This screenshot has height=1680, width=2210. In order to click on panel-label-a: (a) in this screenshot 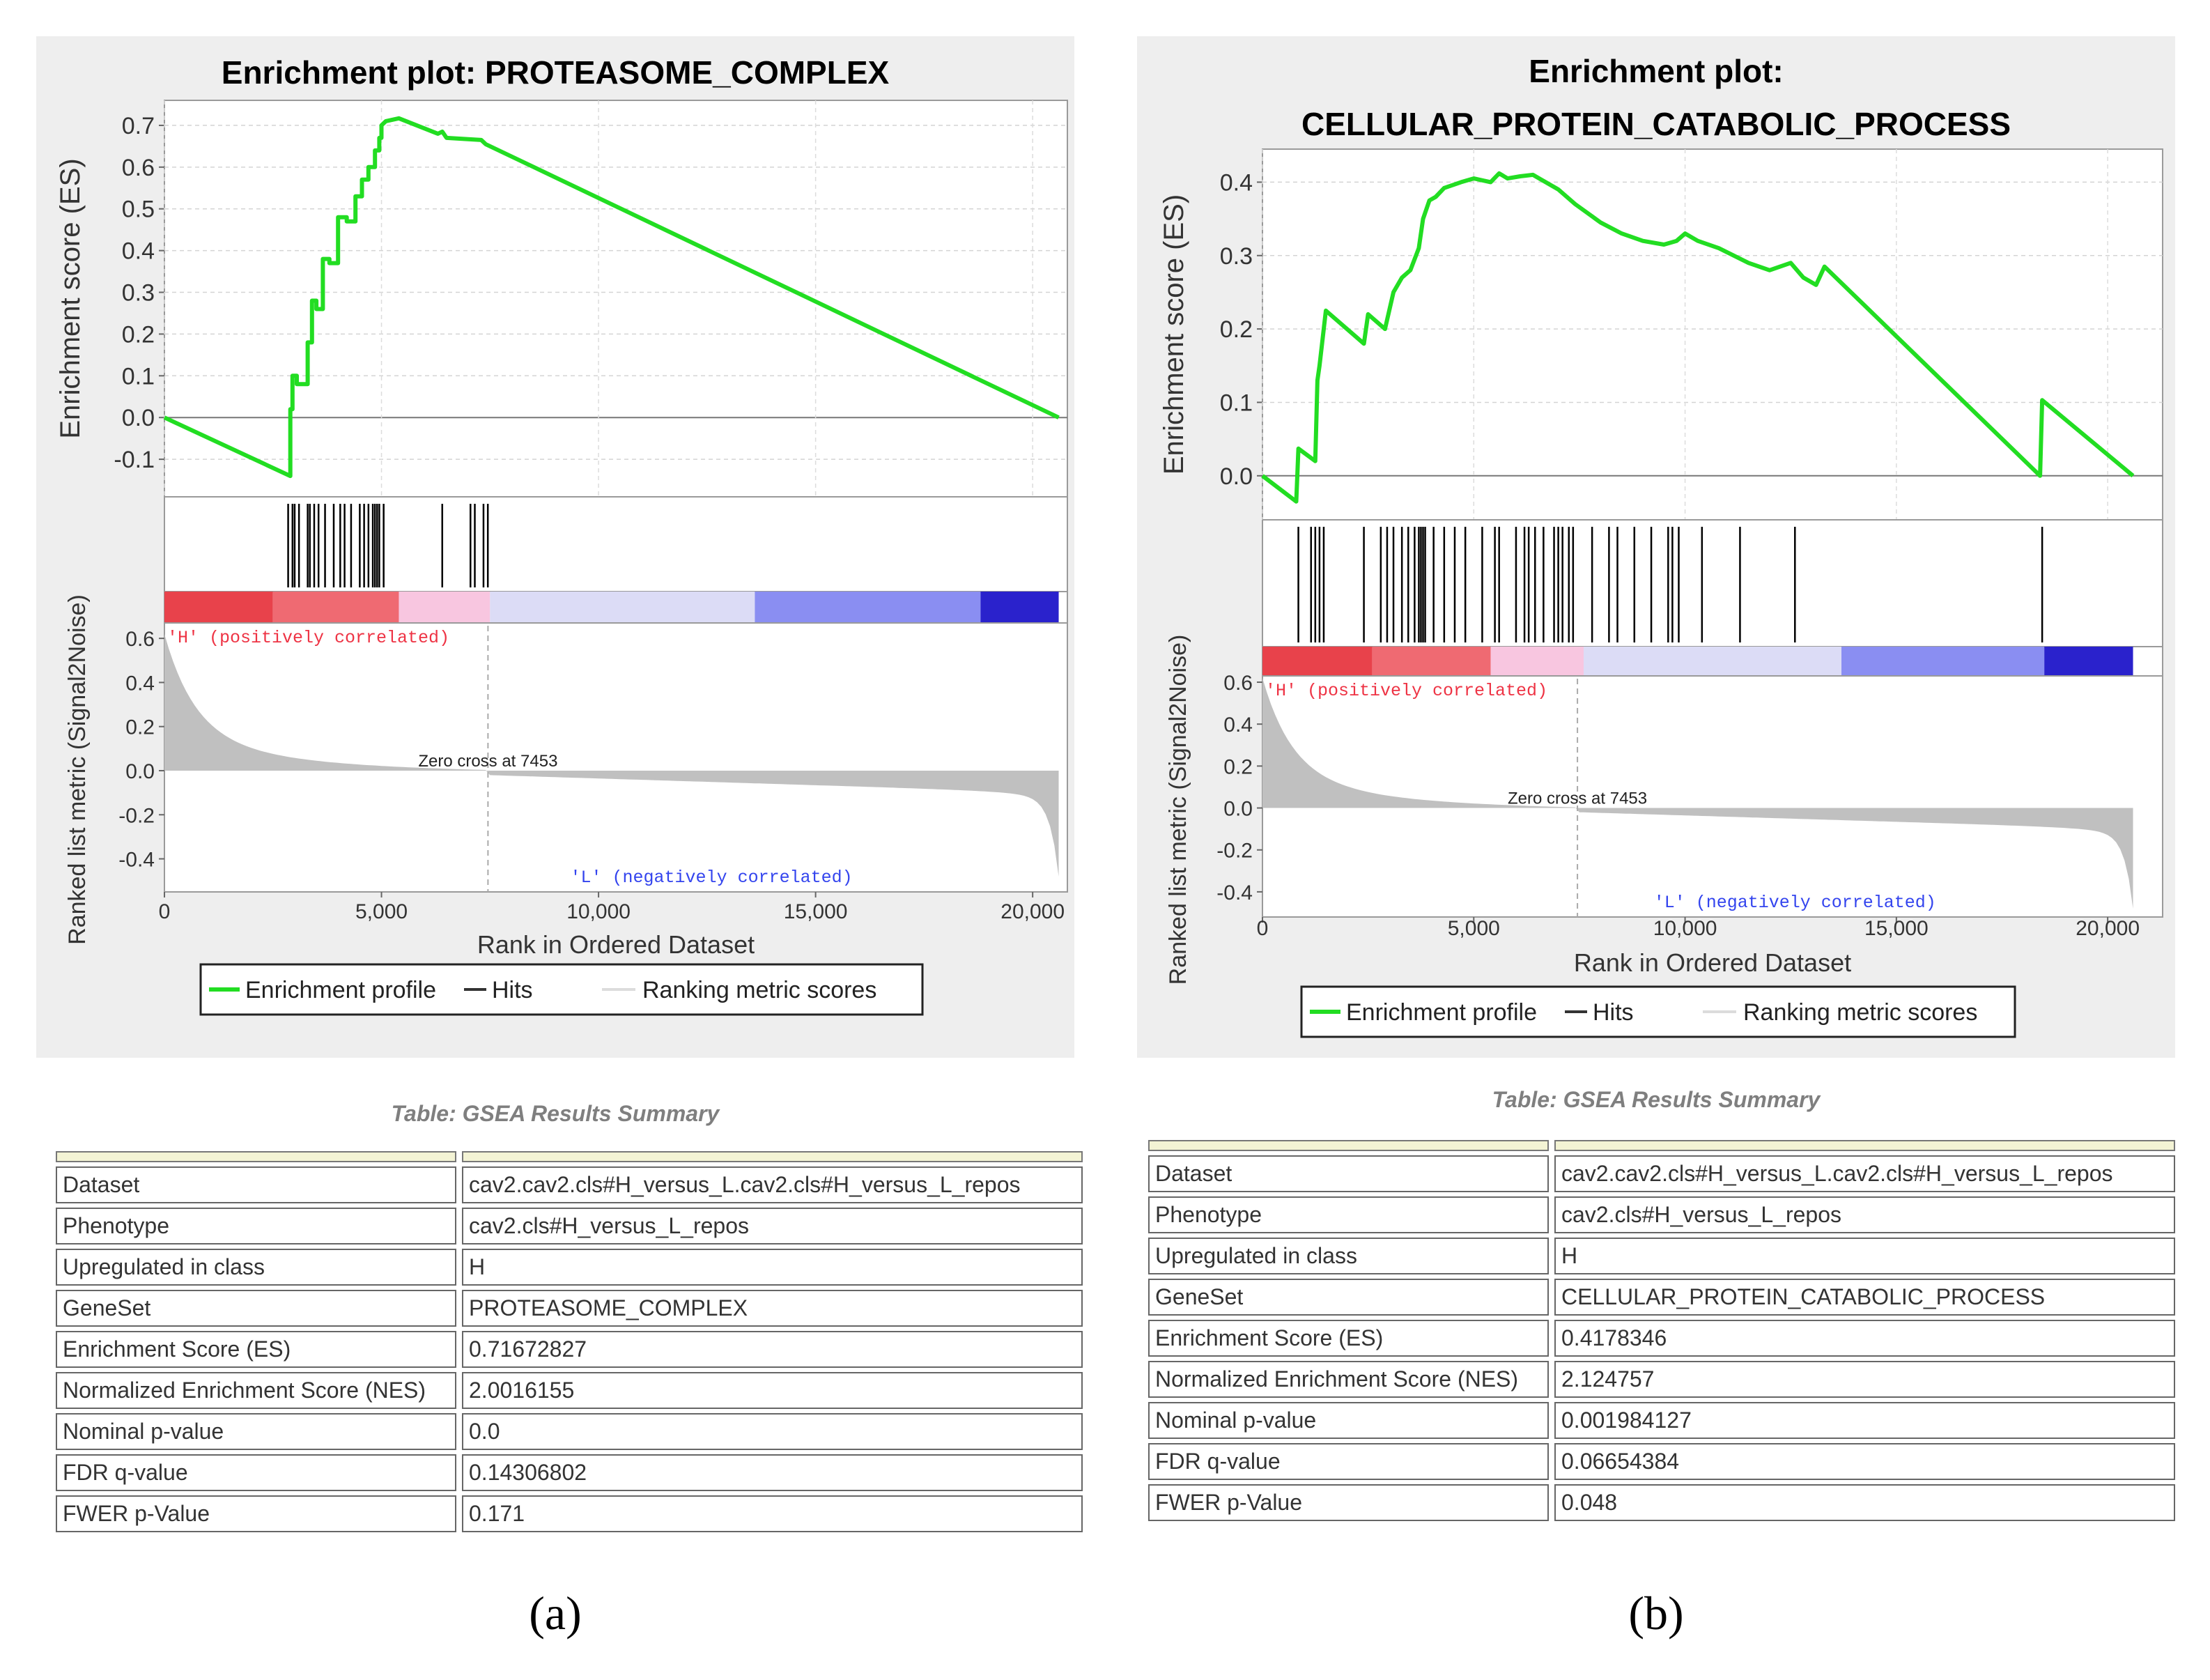, I will do `click(555, 1613)`.